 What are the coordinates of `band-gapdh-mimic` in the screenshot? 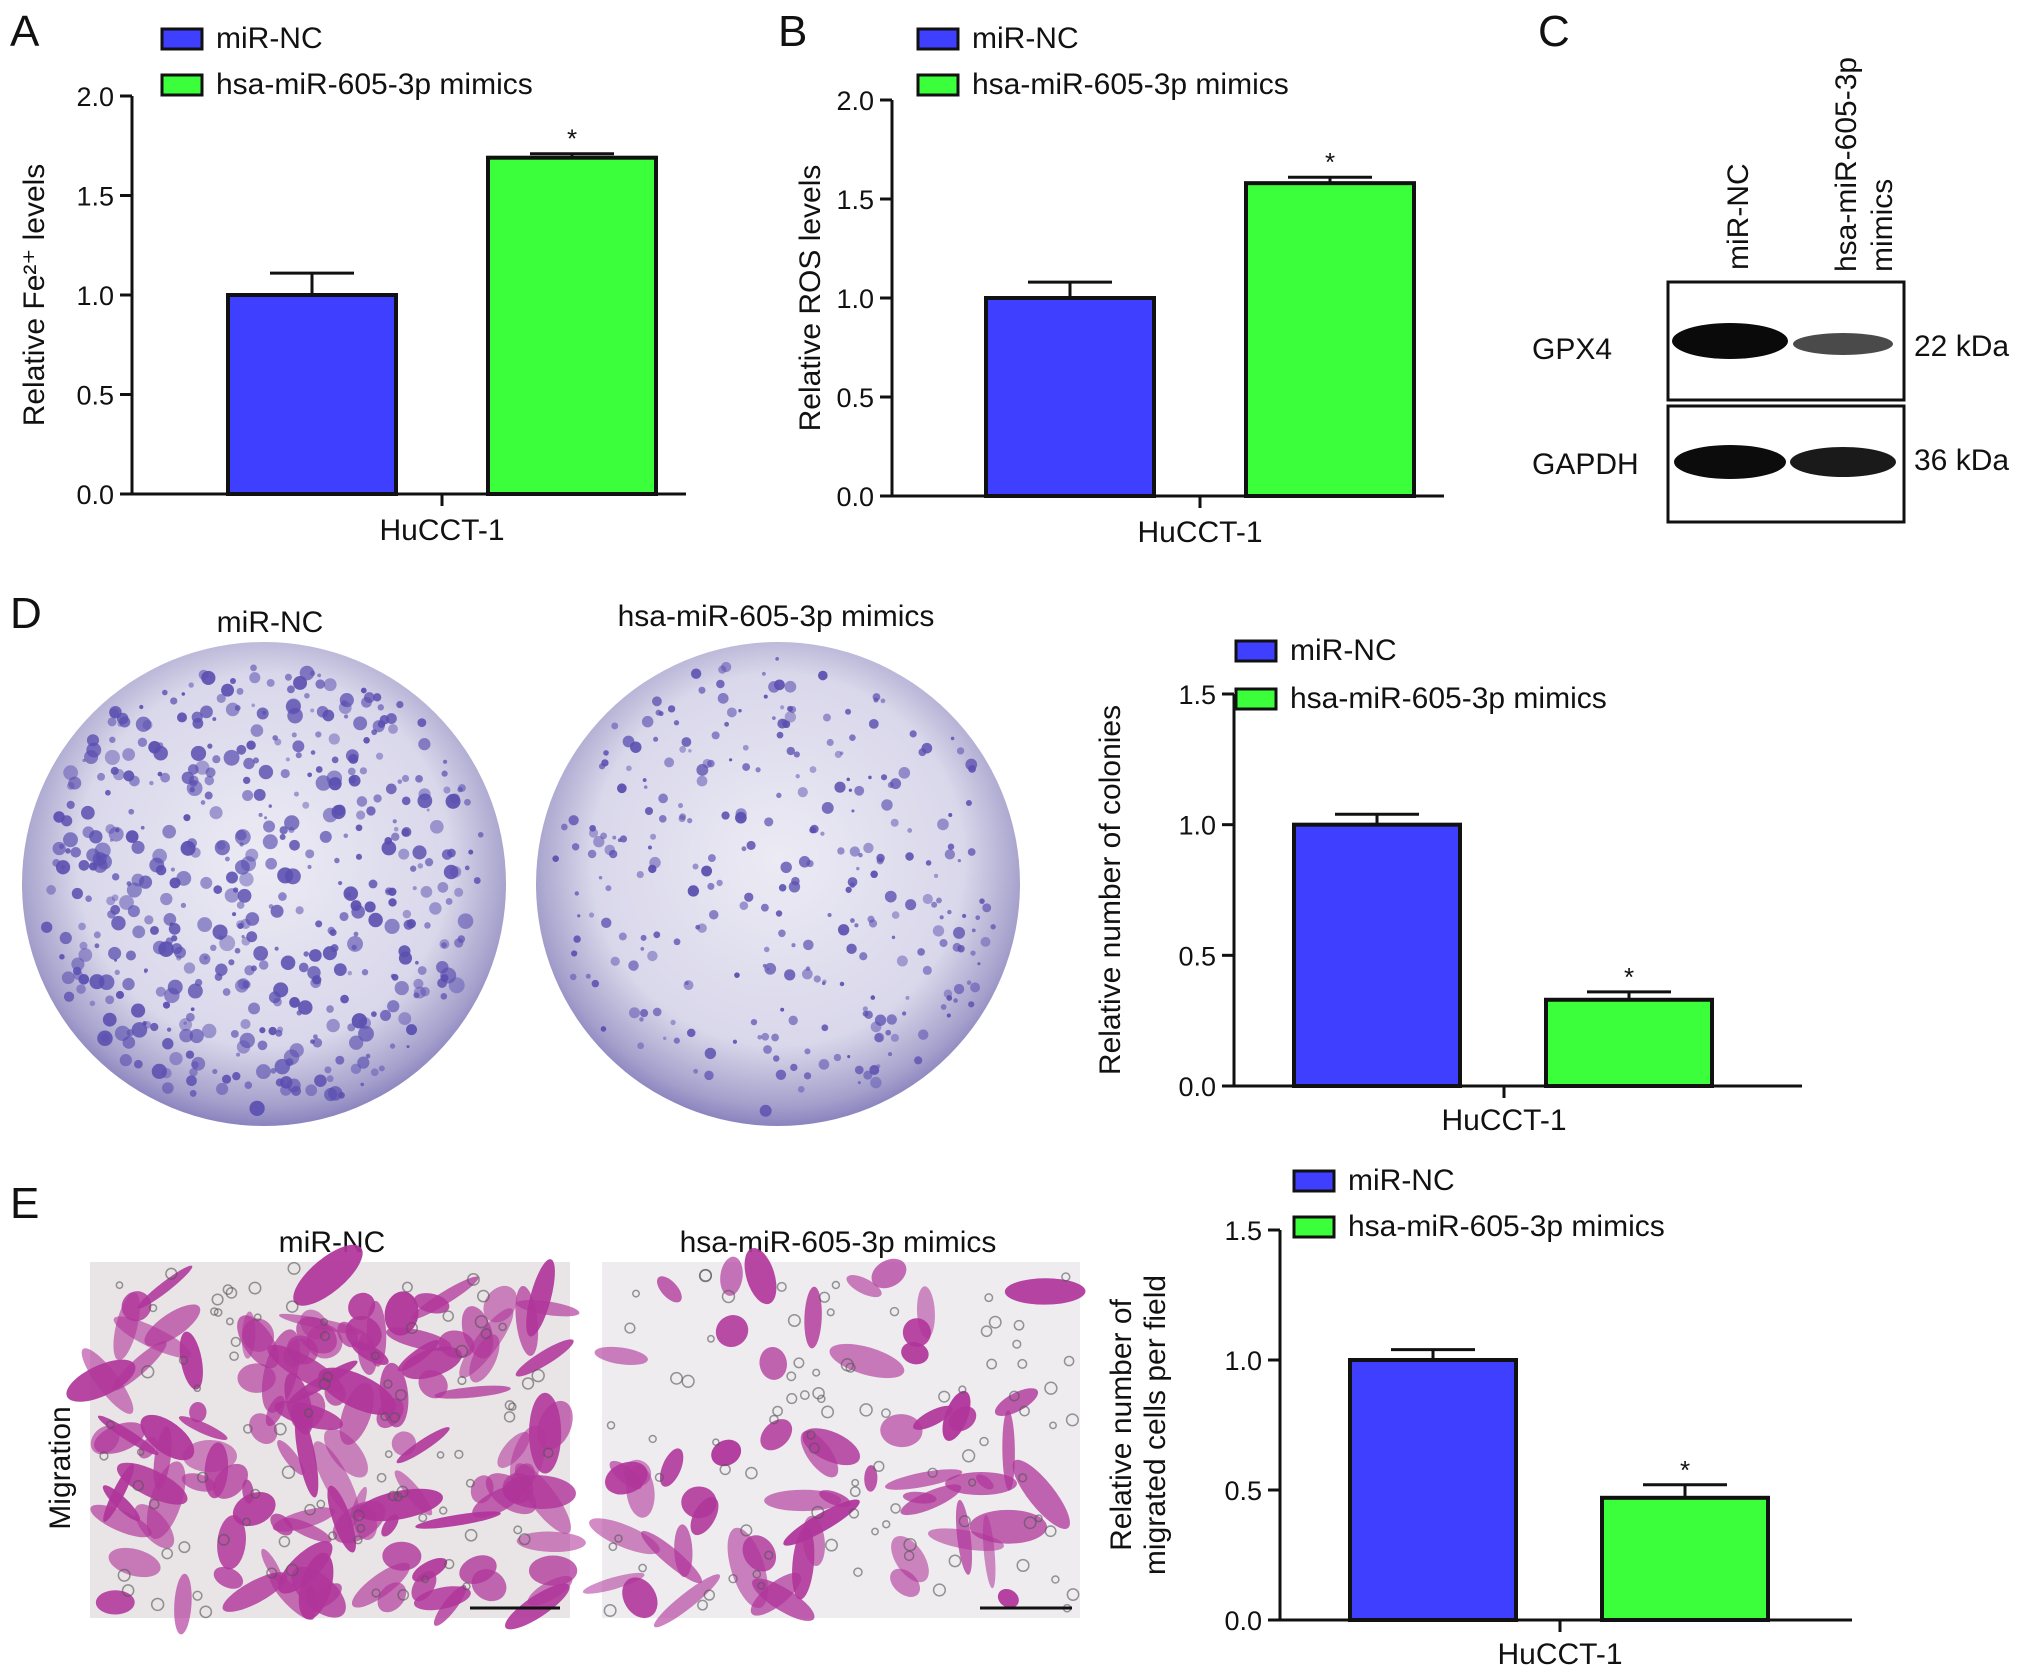 It's located at (1843, 462).